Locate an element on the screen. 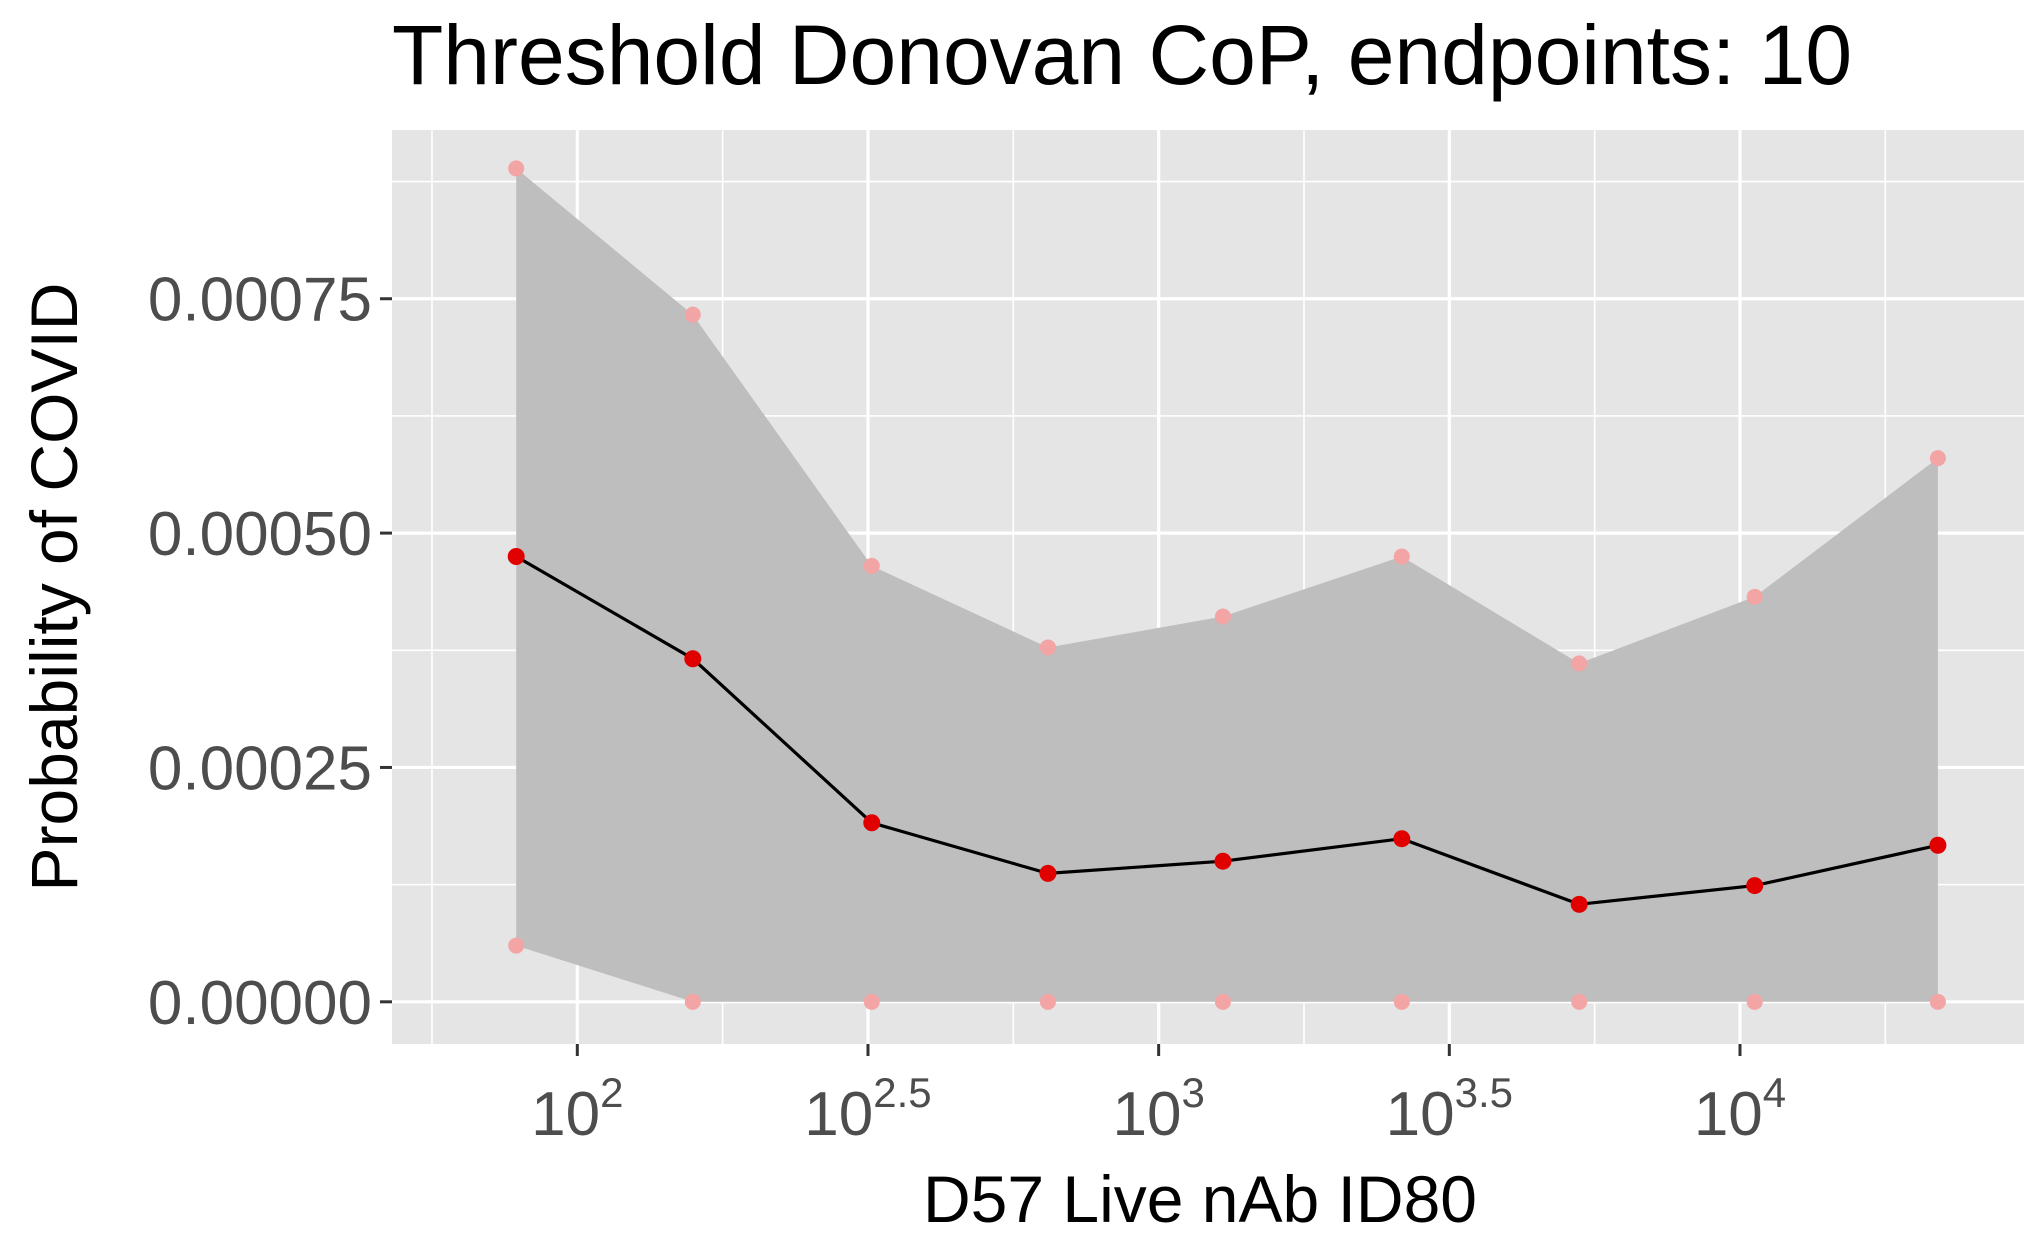 This screenshot has width=2024, height=1251. x-axis: 10² 102.5 10³ 103.5 10⁴ is located at coordinates (1158, 1096).